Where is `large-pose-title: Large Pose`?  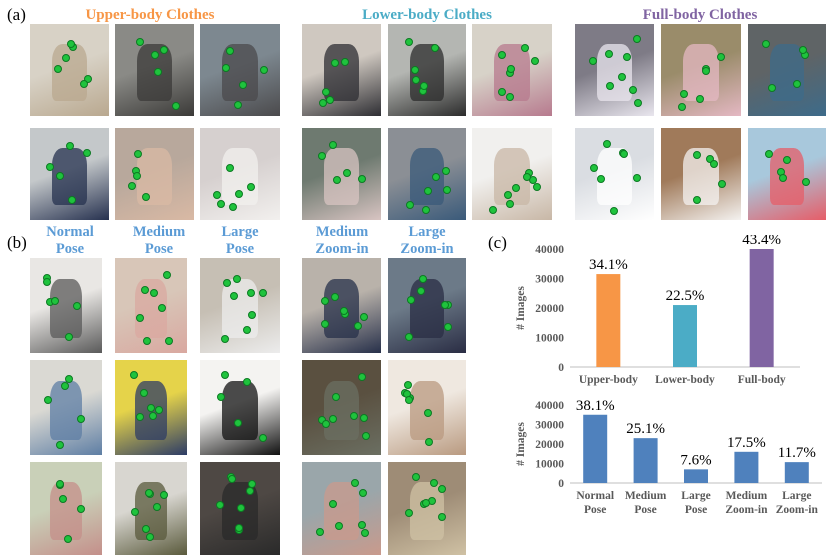
large-pose-title: Large Pose is located at coordinates (240, 241).